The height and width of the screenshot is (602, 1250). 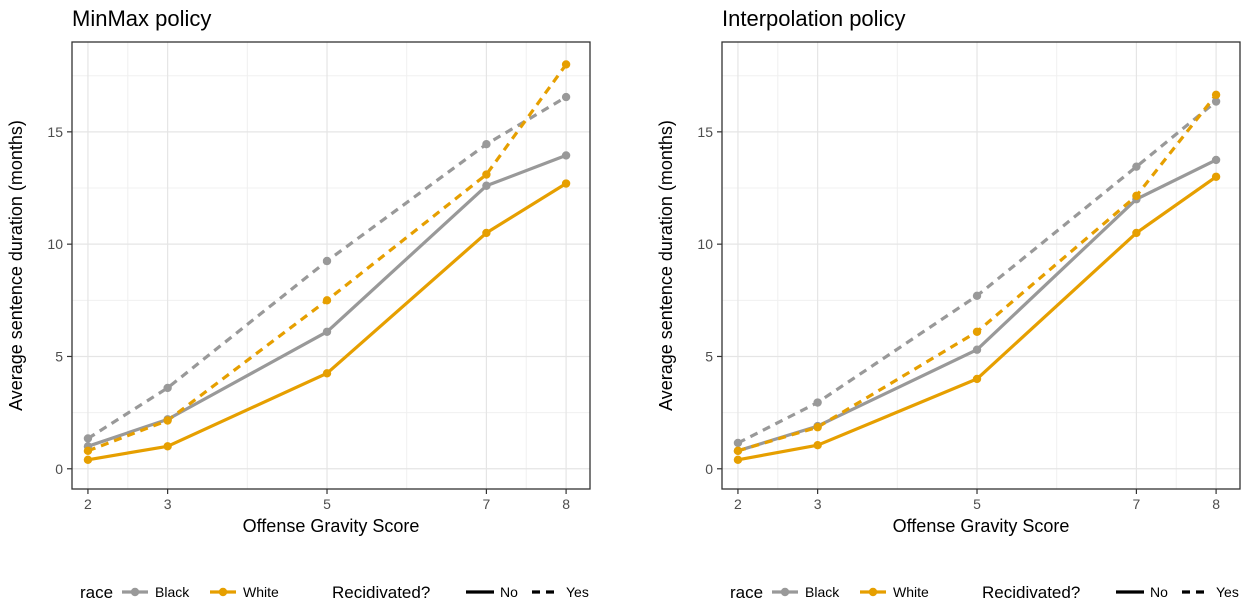 What do you see at coordinates (813, 18) in the screenshot?
I see `chart-title: Interpolation policy` at bounding box center [813, 18].